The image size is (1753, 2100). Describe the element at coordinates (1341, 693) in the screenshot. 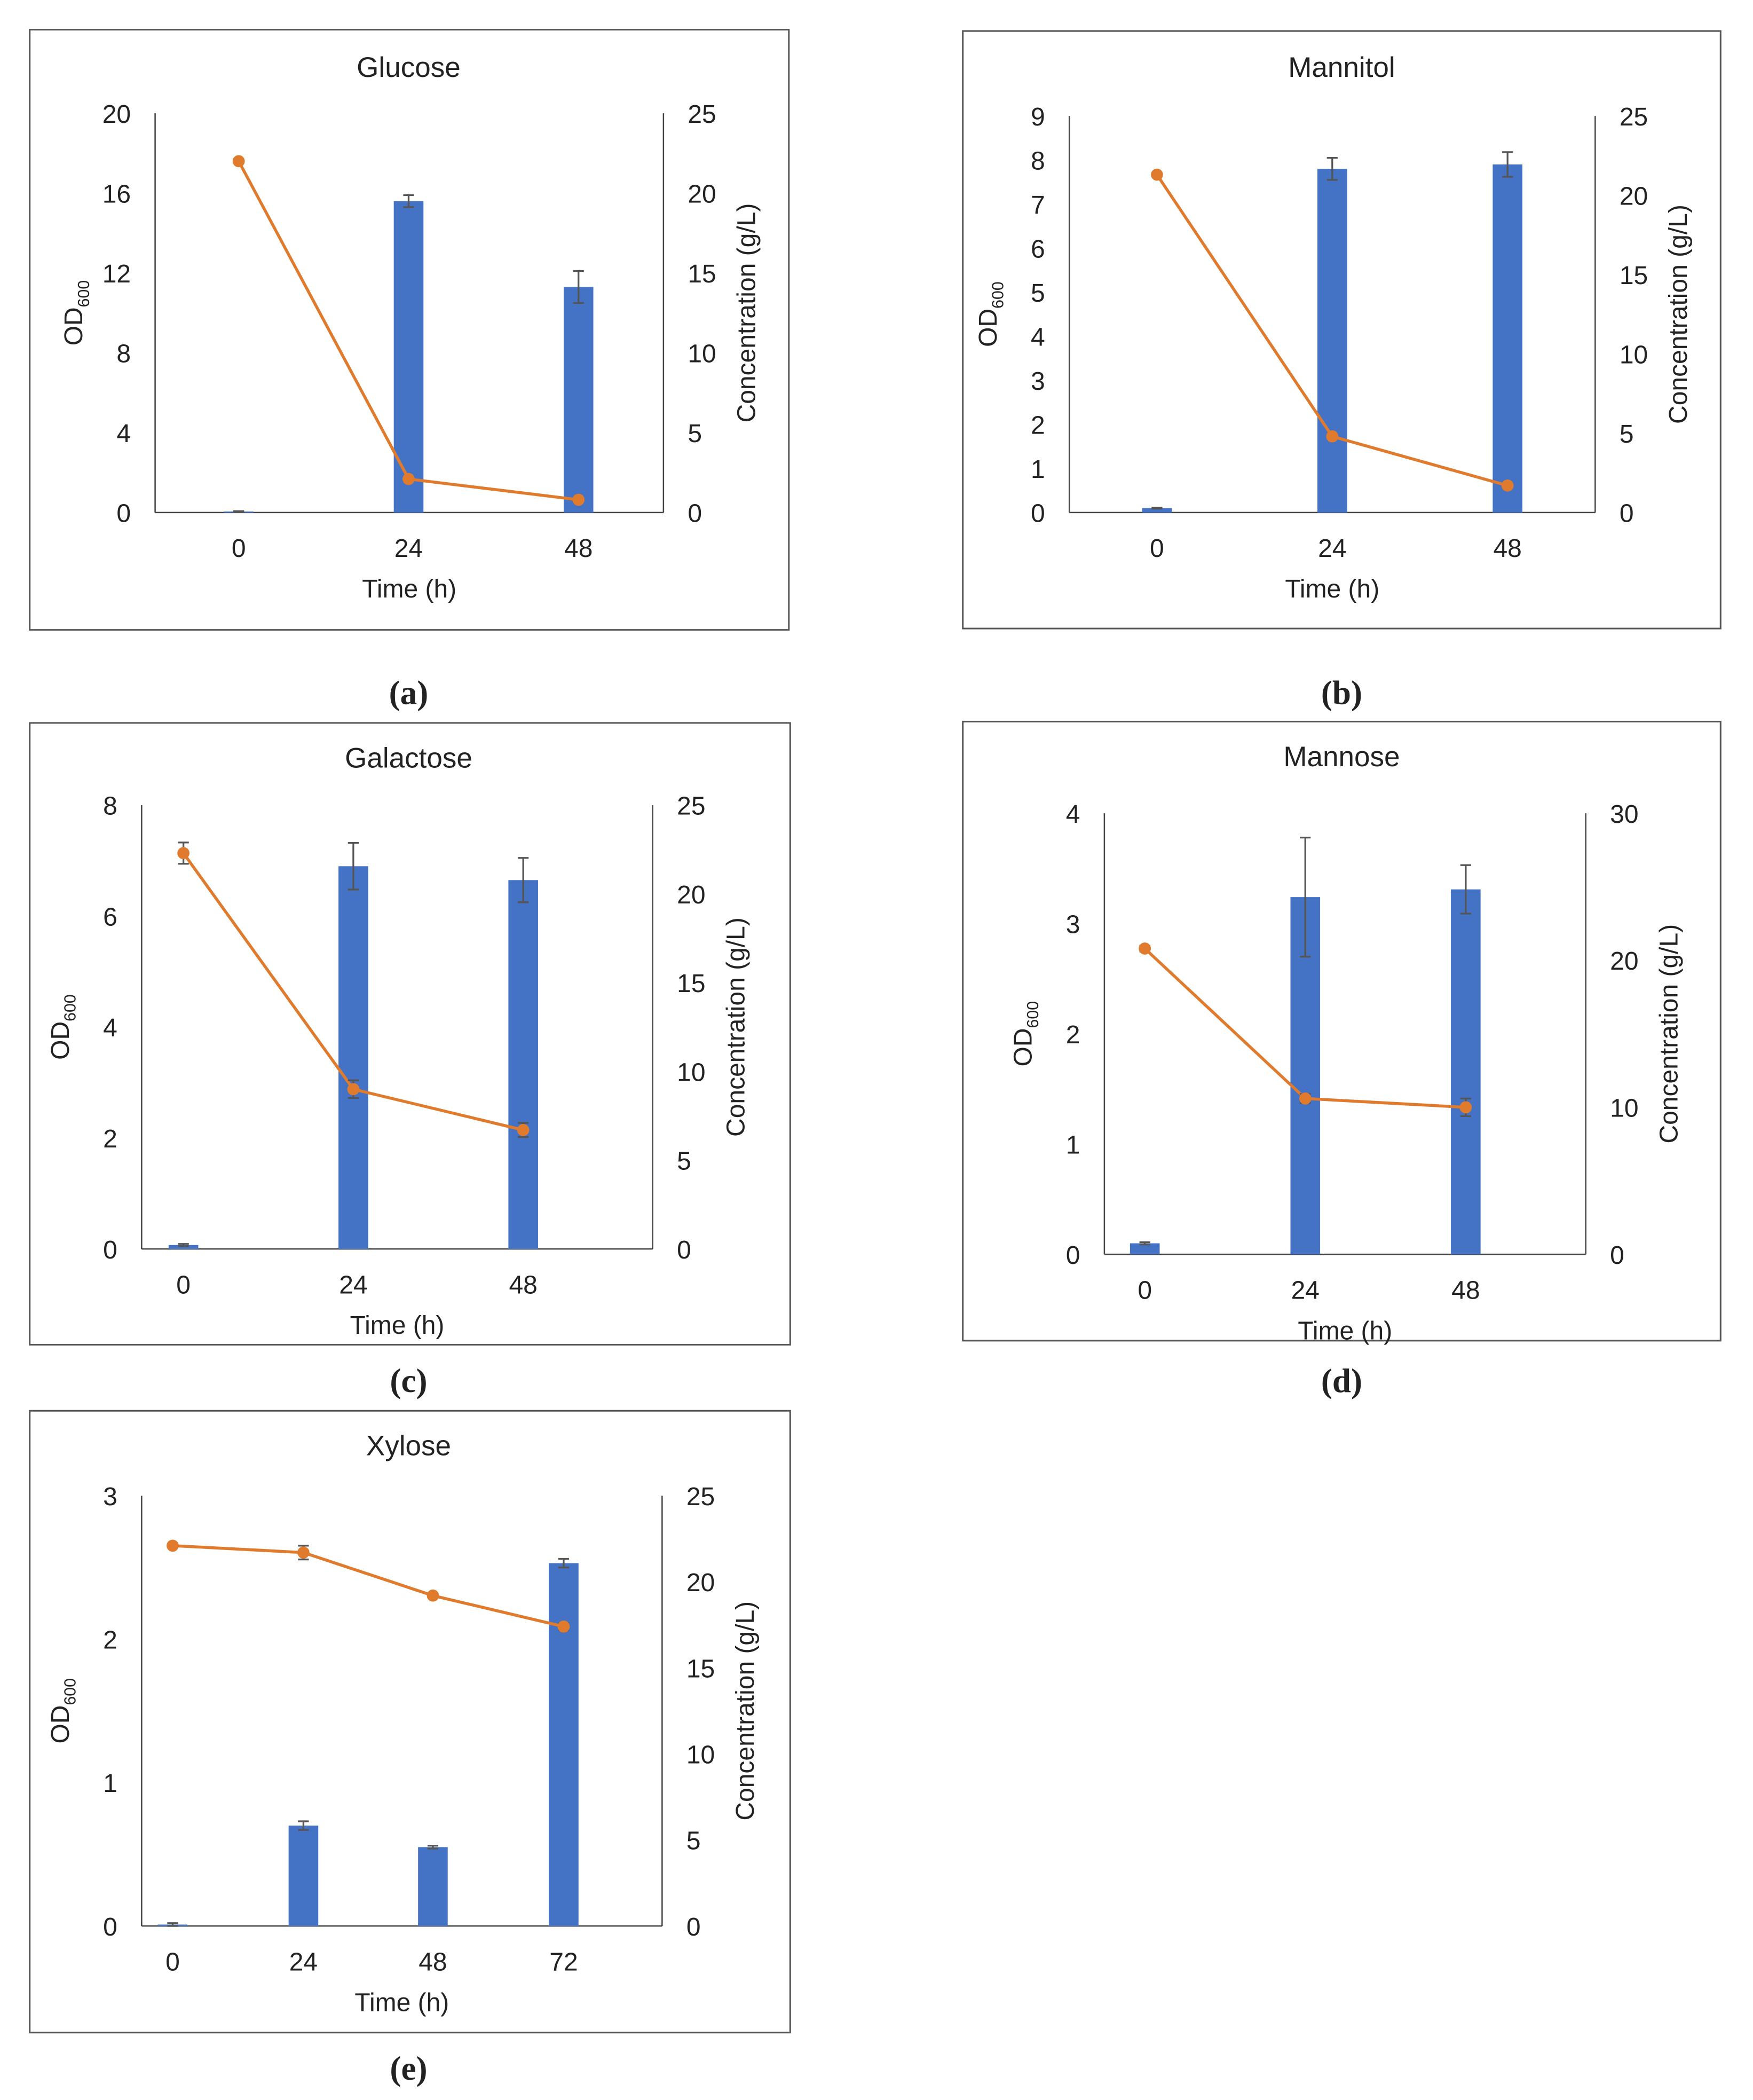

I see `panel-caption: (b)` at that location.